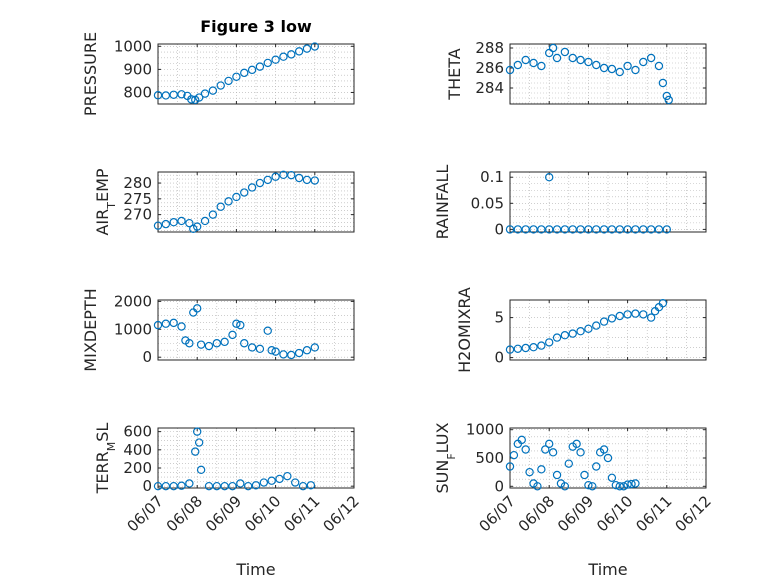  I want to click on y-tick-label: 400, so click(137, 450).